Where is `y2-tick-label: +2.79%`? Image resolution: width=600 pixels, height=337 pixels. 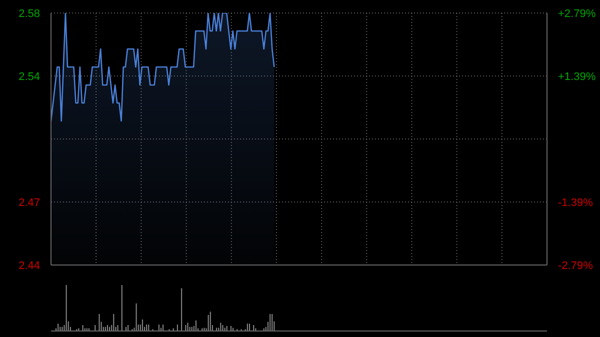
y2-tick-label: +2.79% is located at coordinates (577, 14).